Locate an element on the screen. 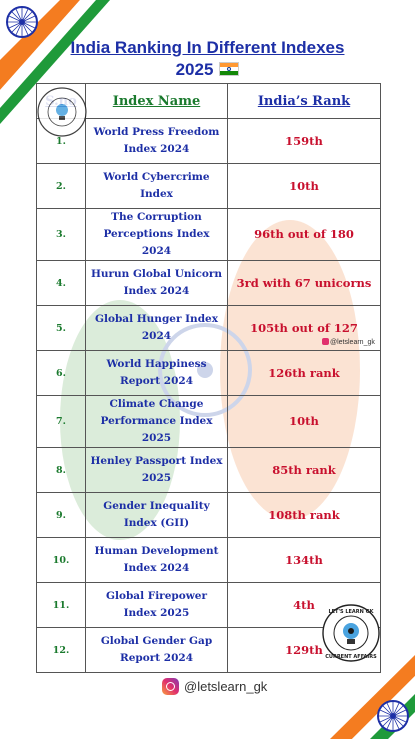 Image resolution: width=415 pixels, height=739 pixels. row-index-name: Gender Inequality Index (GII) is located at coordinates (156, 515).